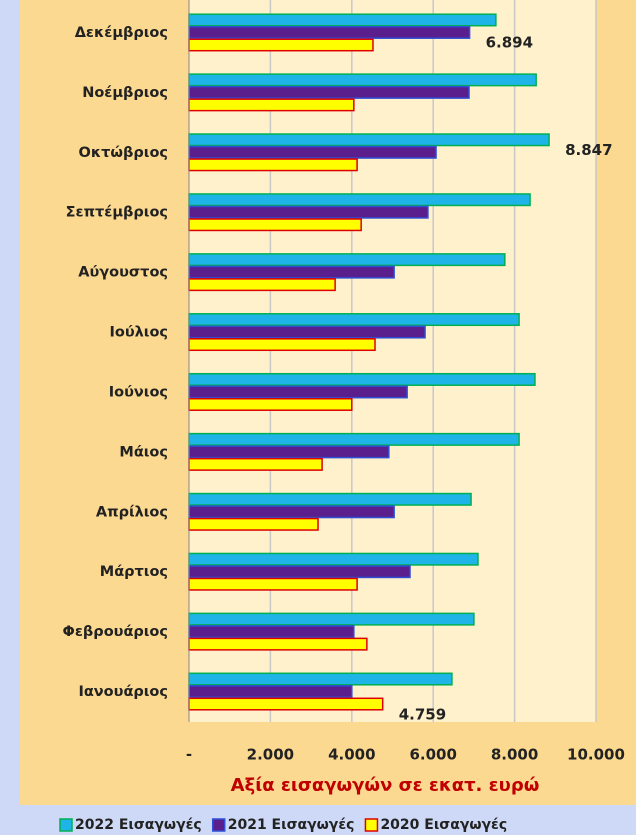 Image resolution: width=636 pixels, height=835 pixels. What do you see at coordinates (596, 755) in the screenshot?
I see `x-tick-label: 10.000` at bounding box center [596, 755].